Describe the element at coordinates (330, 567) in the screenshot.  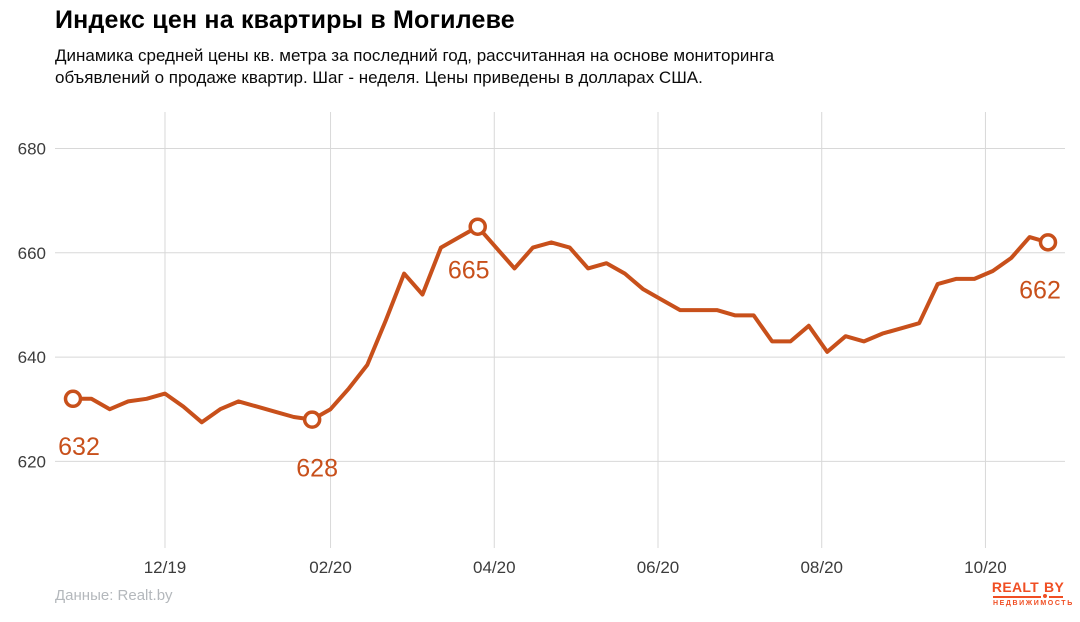
I see `x-tick-label: 02/20` at that location.